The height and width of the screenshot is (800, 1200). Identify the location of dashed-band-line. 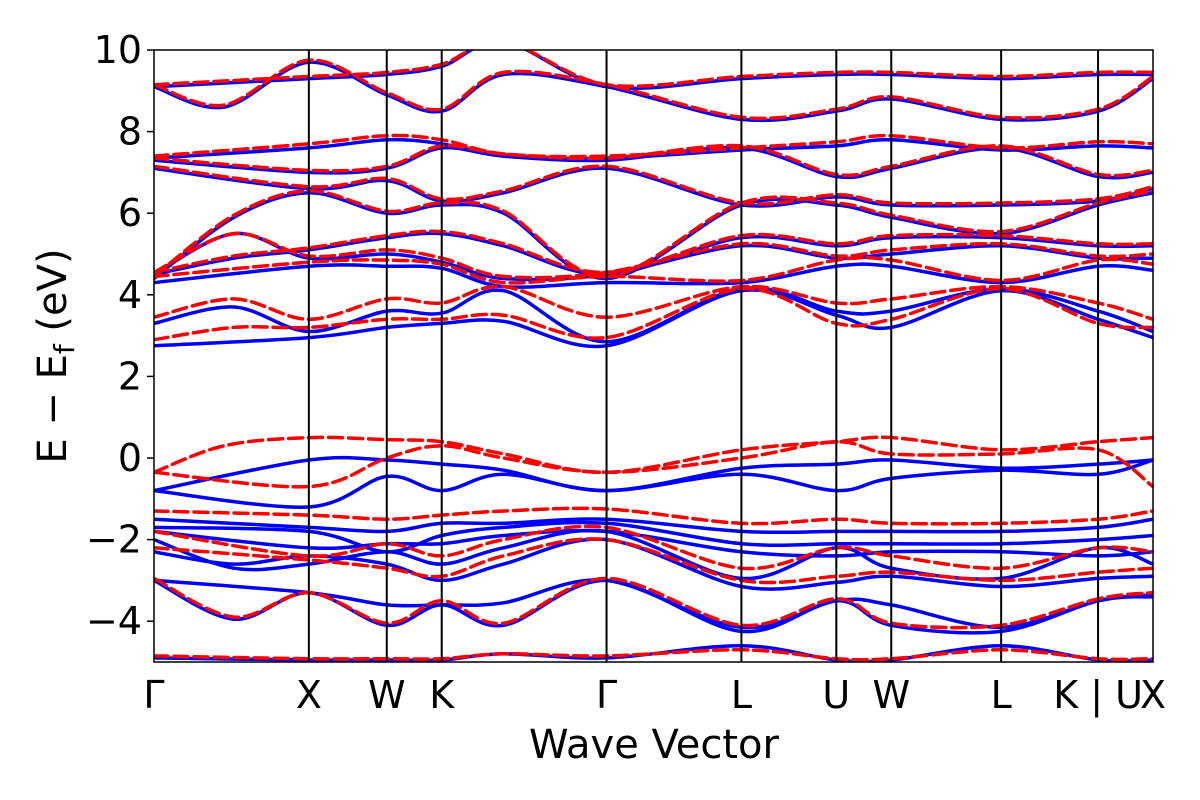
(653, 270).